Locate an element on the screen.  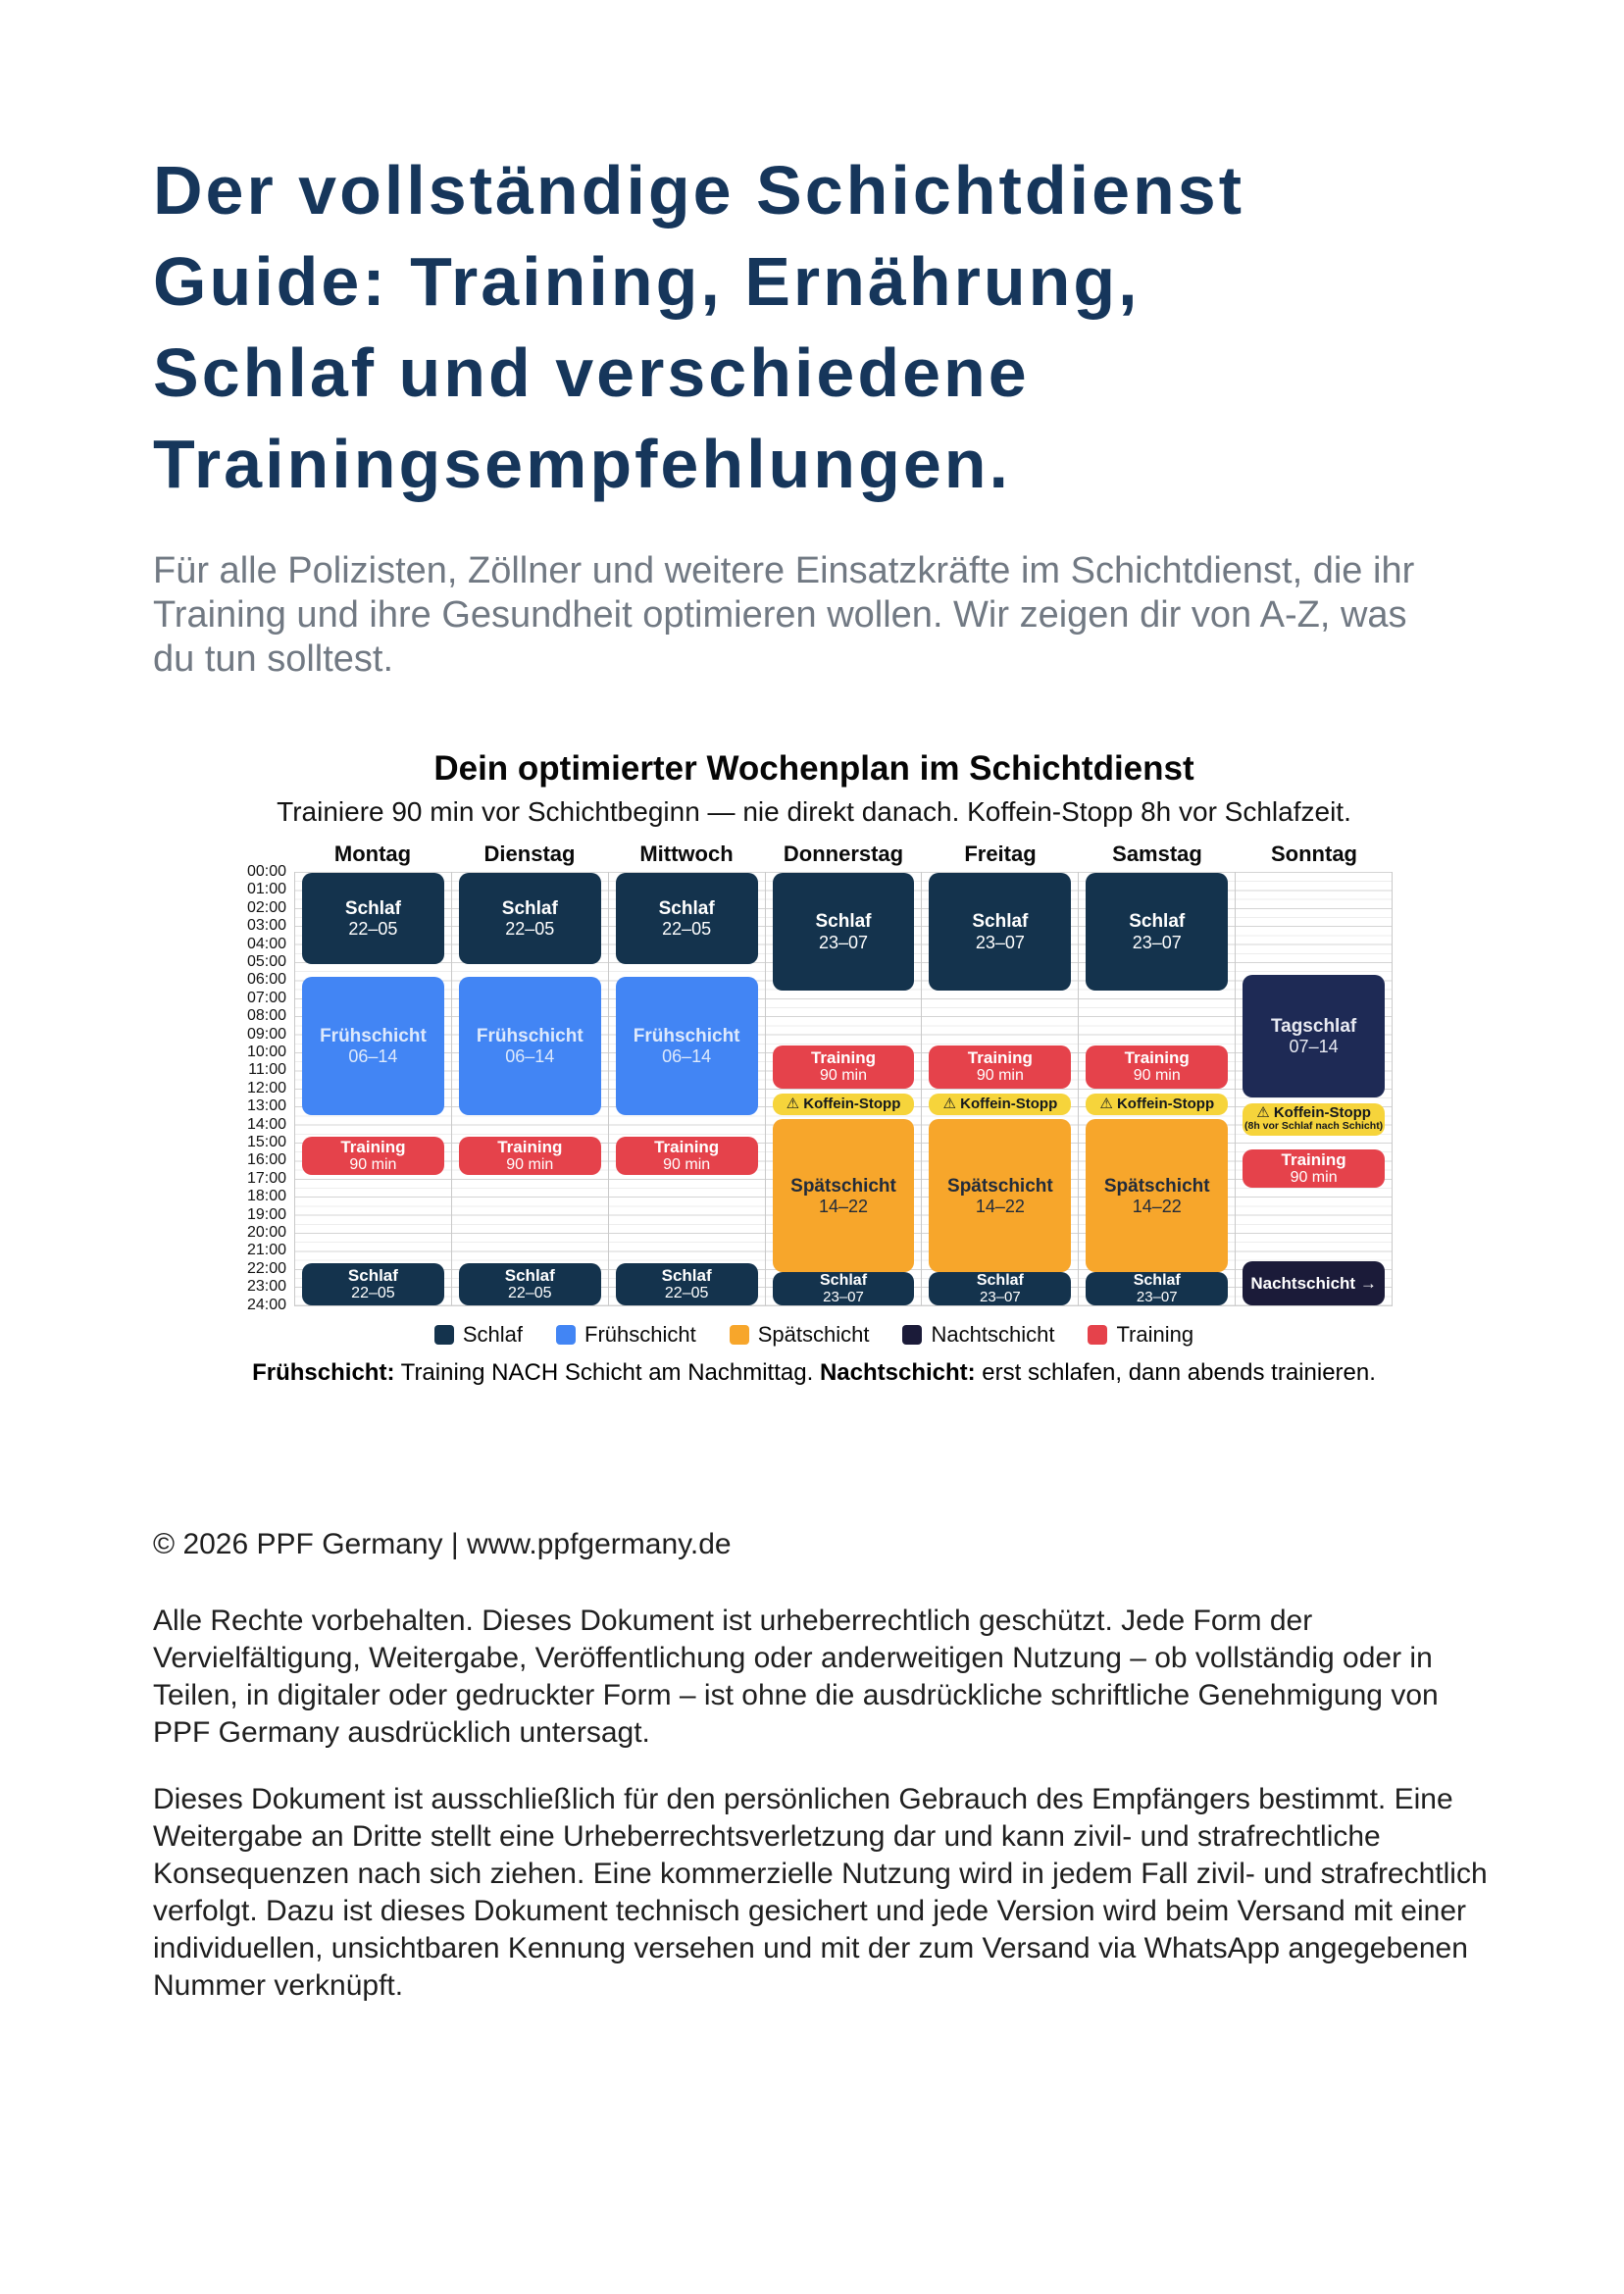
time-label: 02:00 is located at coordinates (266, 907).